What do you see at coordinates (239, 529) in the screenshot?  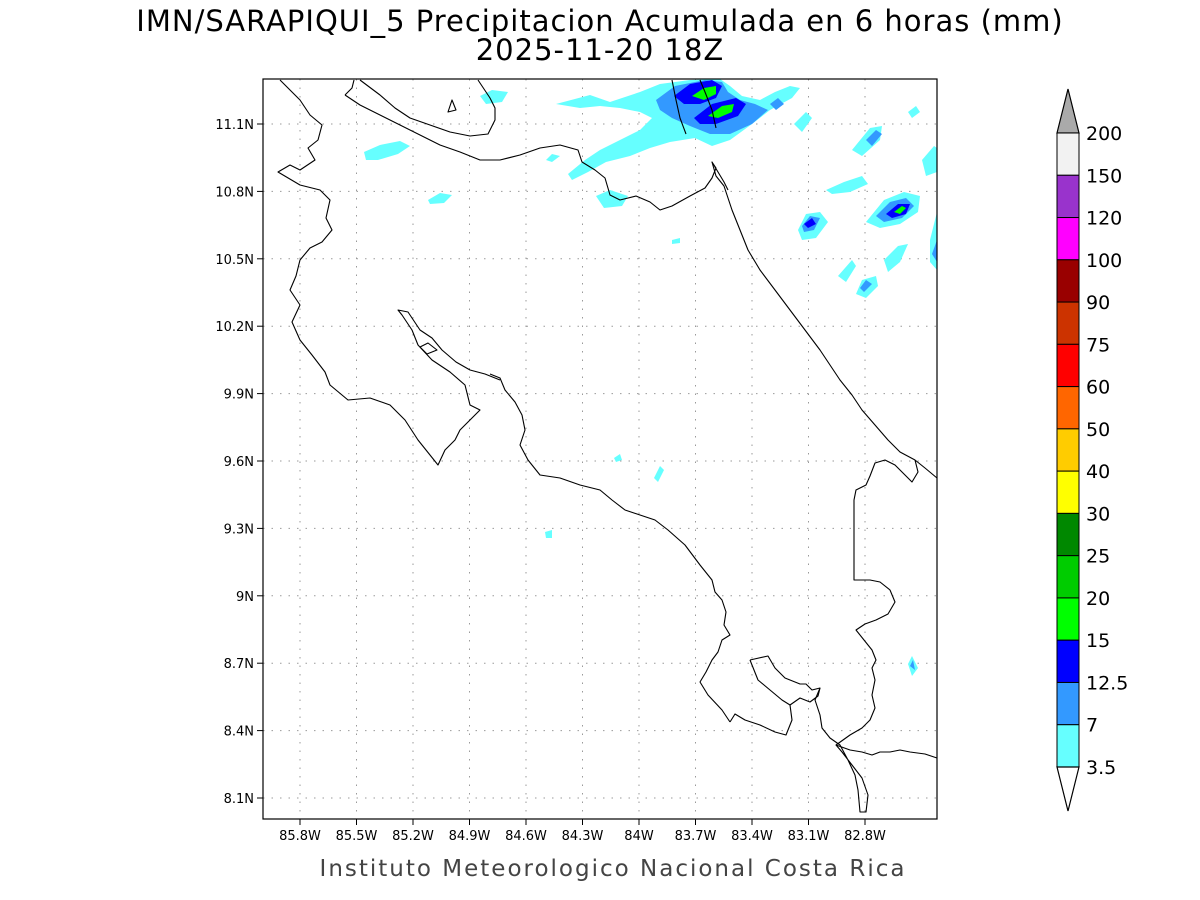 I see `latitude-tick-label: 9.3N` at bounding box center [239, 529].